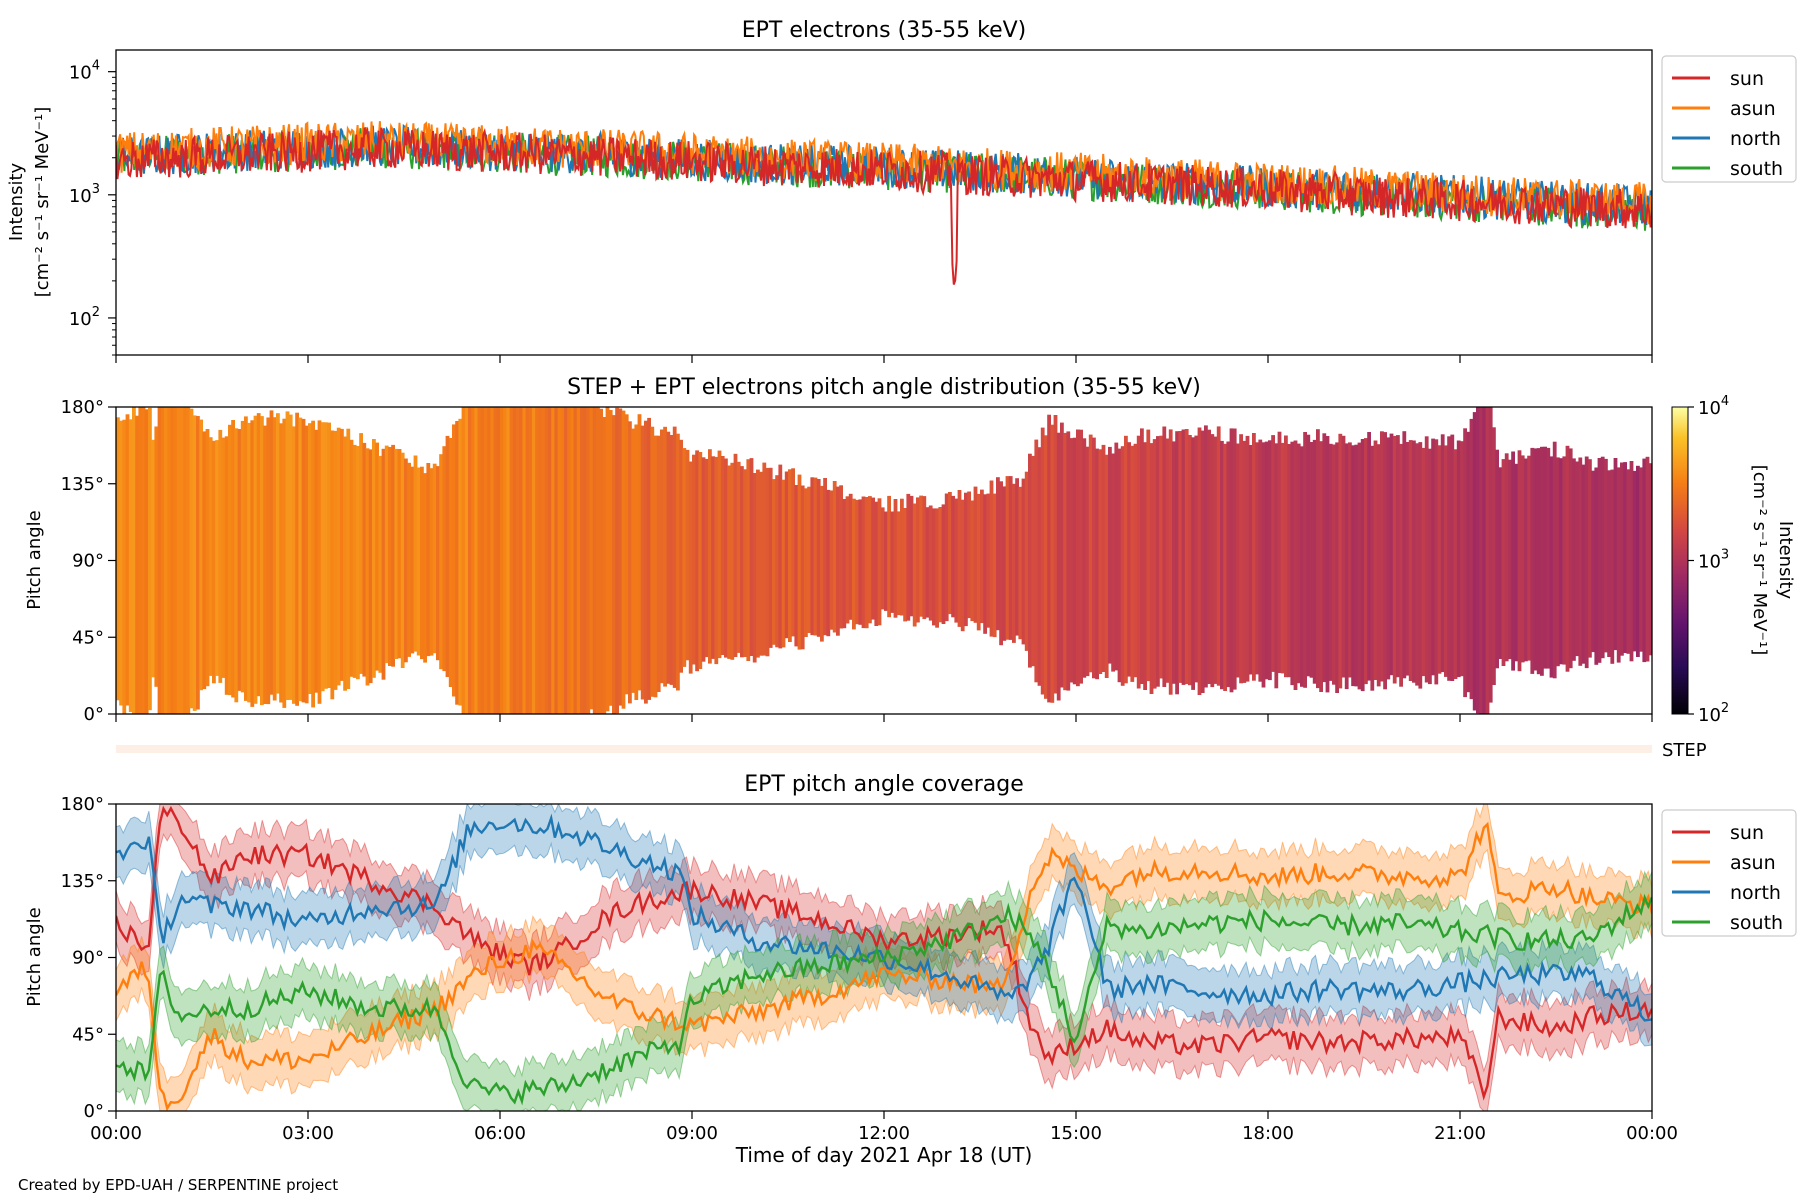 The image size is (1800, 1200). I want to click on panel3-ylabel: Pitch angle, so click(34, 956).